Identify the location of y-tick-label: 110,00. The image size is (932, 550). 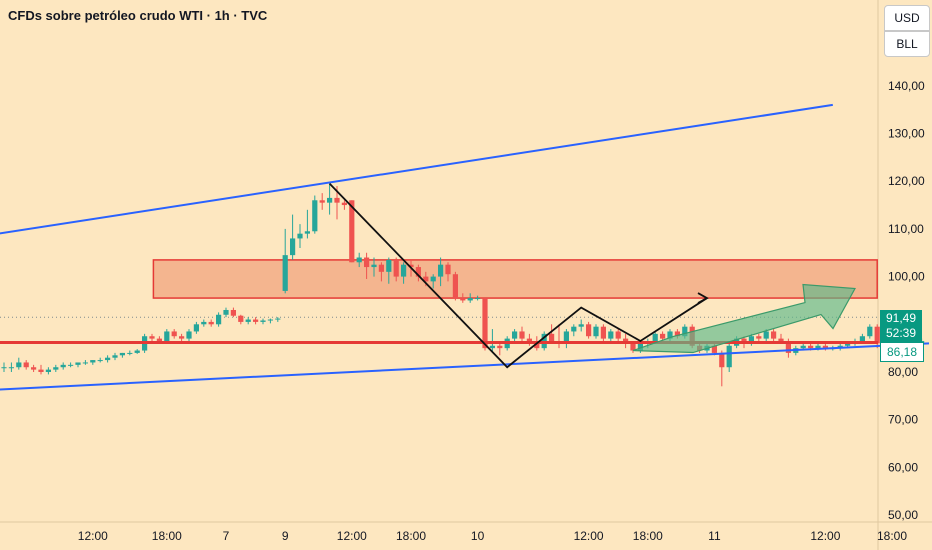
(906, 229).